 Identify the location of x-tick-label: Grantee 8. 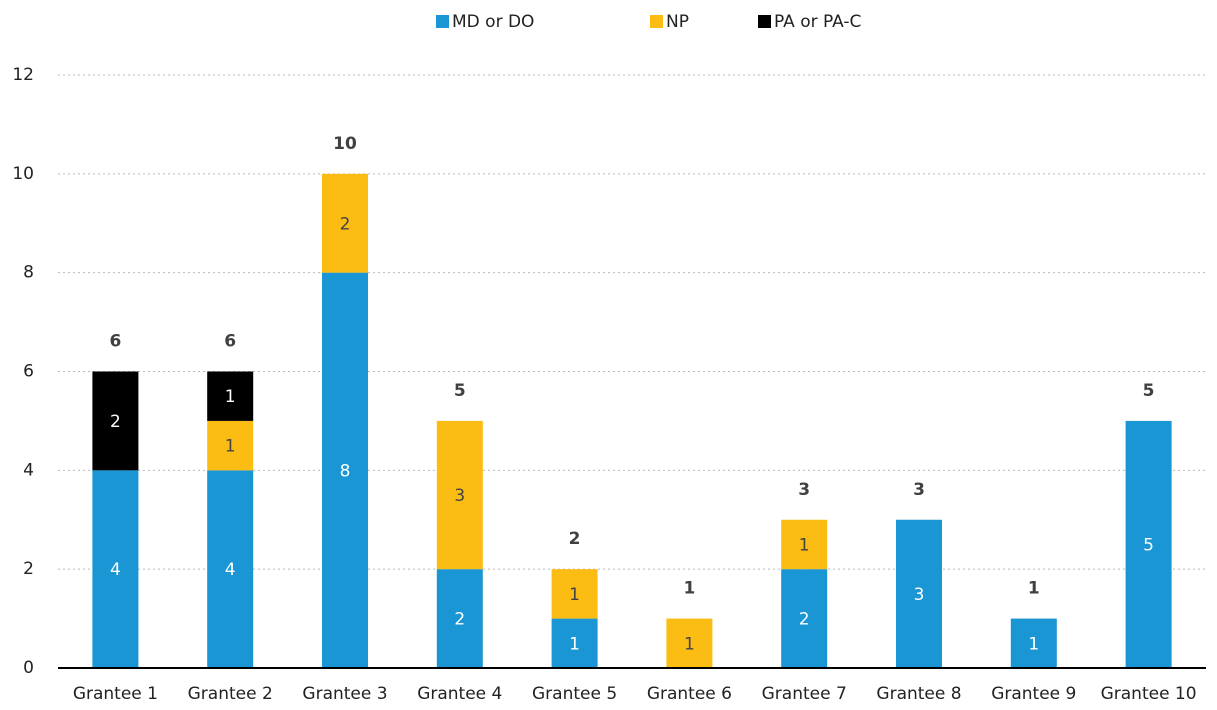
(918, 694).